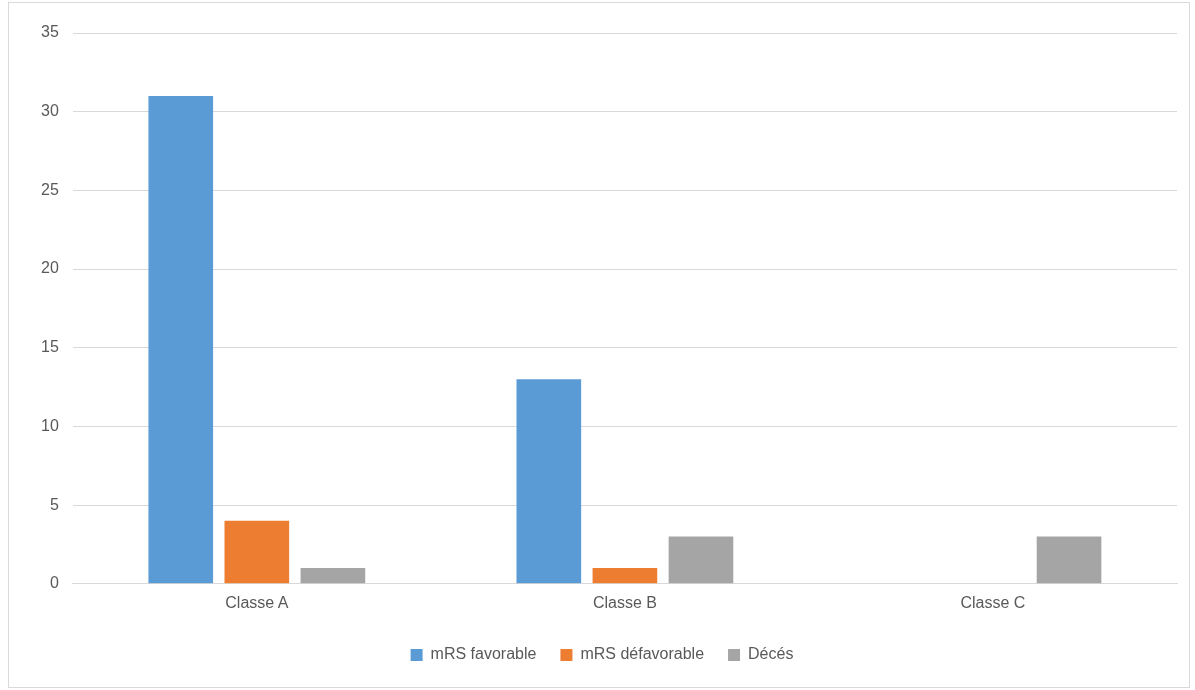 The image size is (1195, 690). Describe the element at coordinates (483, 654) in the screenshot. I see `legend-label: mRS favorable` at that location.